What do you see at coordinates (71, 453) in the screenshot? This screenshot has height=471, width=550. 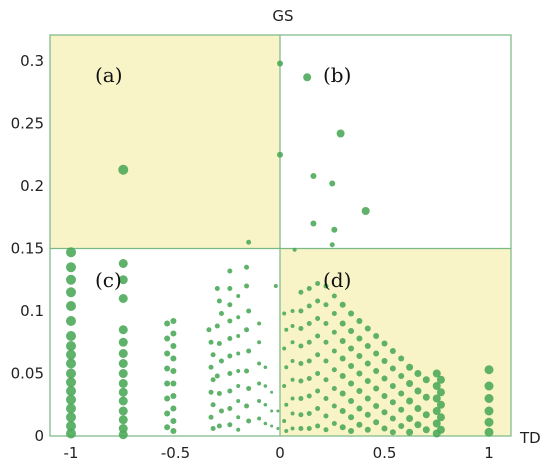 I see `x-tick-label: -1` at bounding box center [71, 453].